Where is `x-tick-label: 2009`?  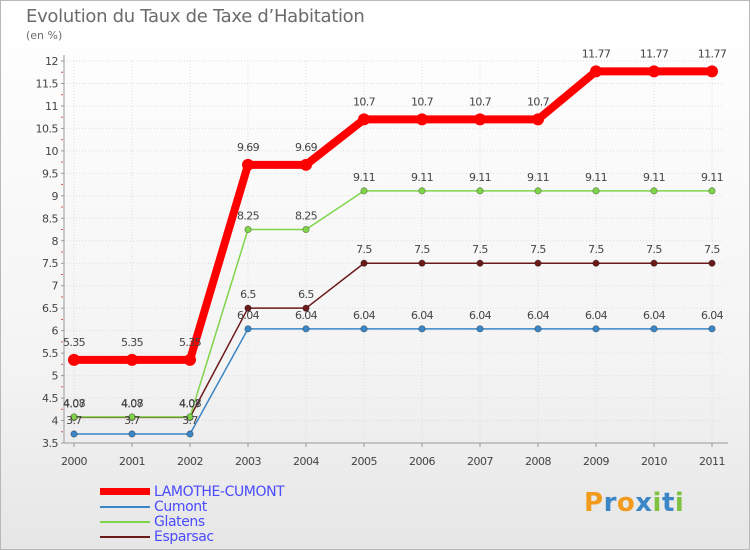
x-tick-label: 2009 is located at coordinates (596, 461).